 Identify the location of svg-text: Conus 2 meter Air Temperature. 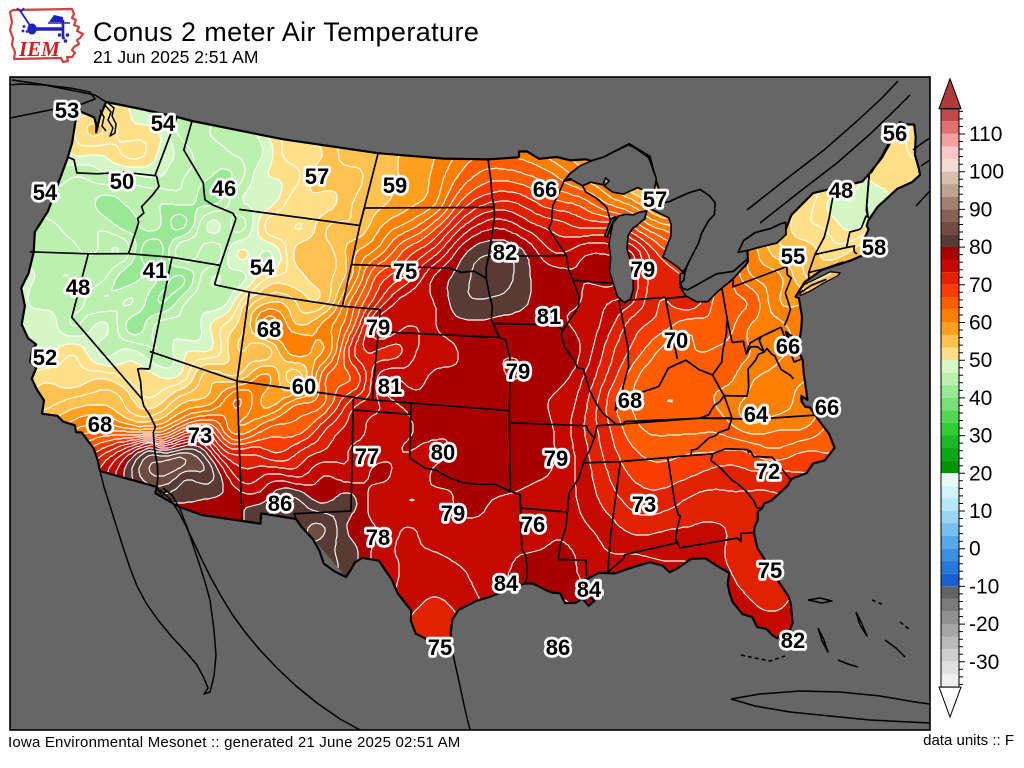
(286, 32).